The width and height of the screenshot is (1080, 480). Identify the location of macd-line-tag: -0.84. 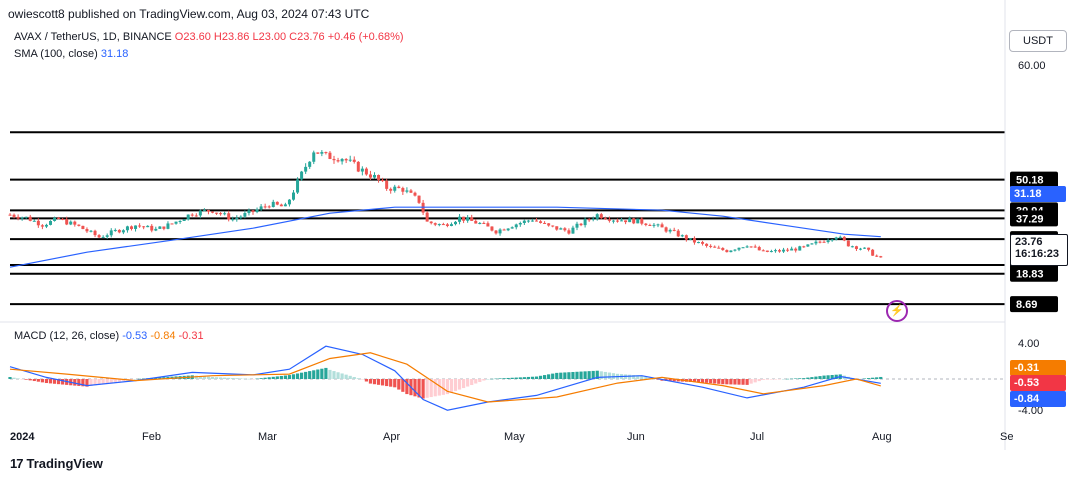
(1038, 399).